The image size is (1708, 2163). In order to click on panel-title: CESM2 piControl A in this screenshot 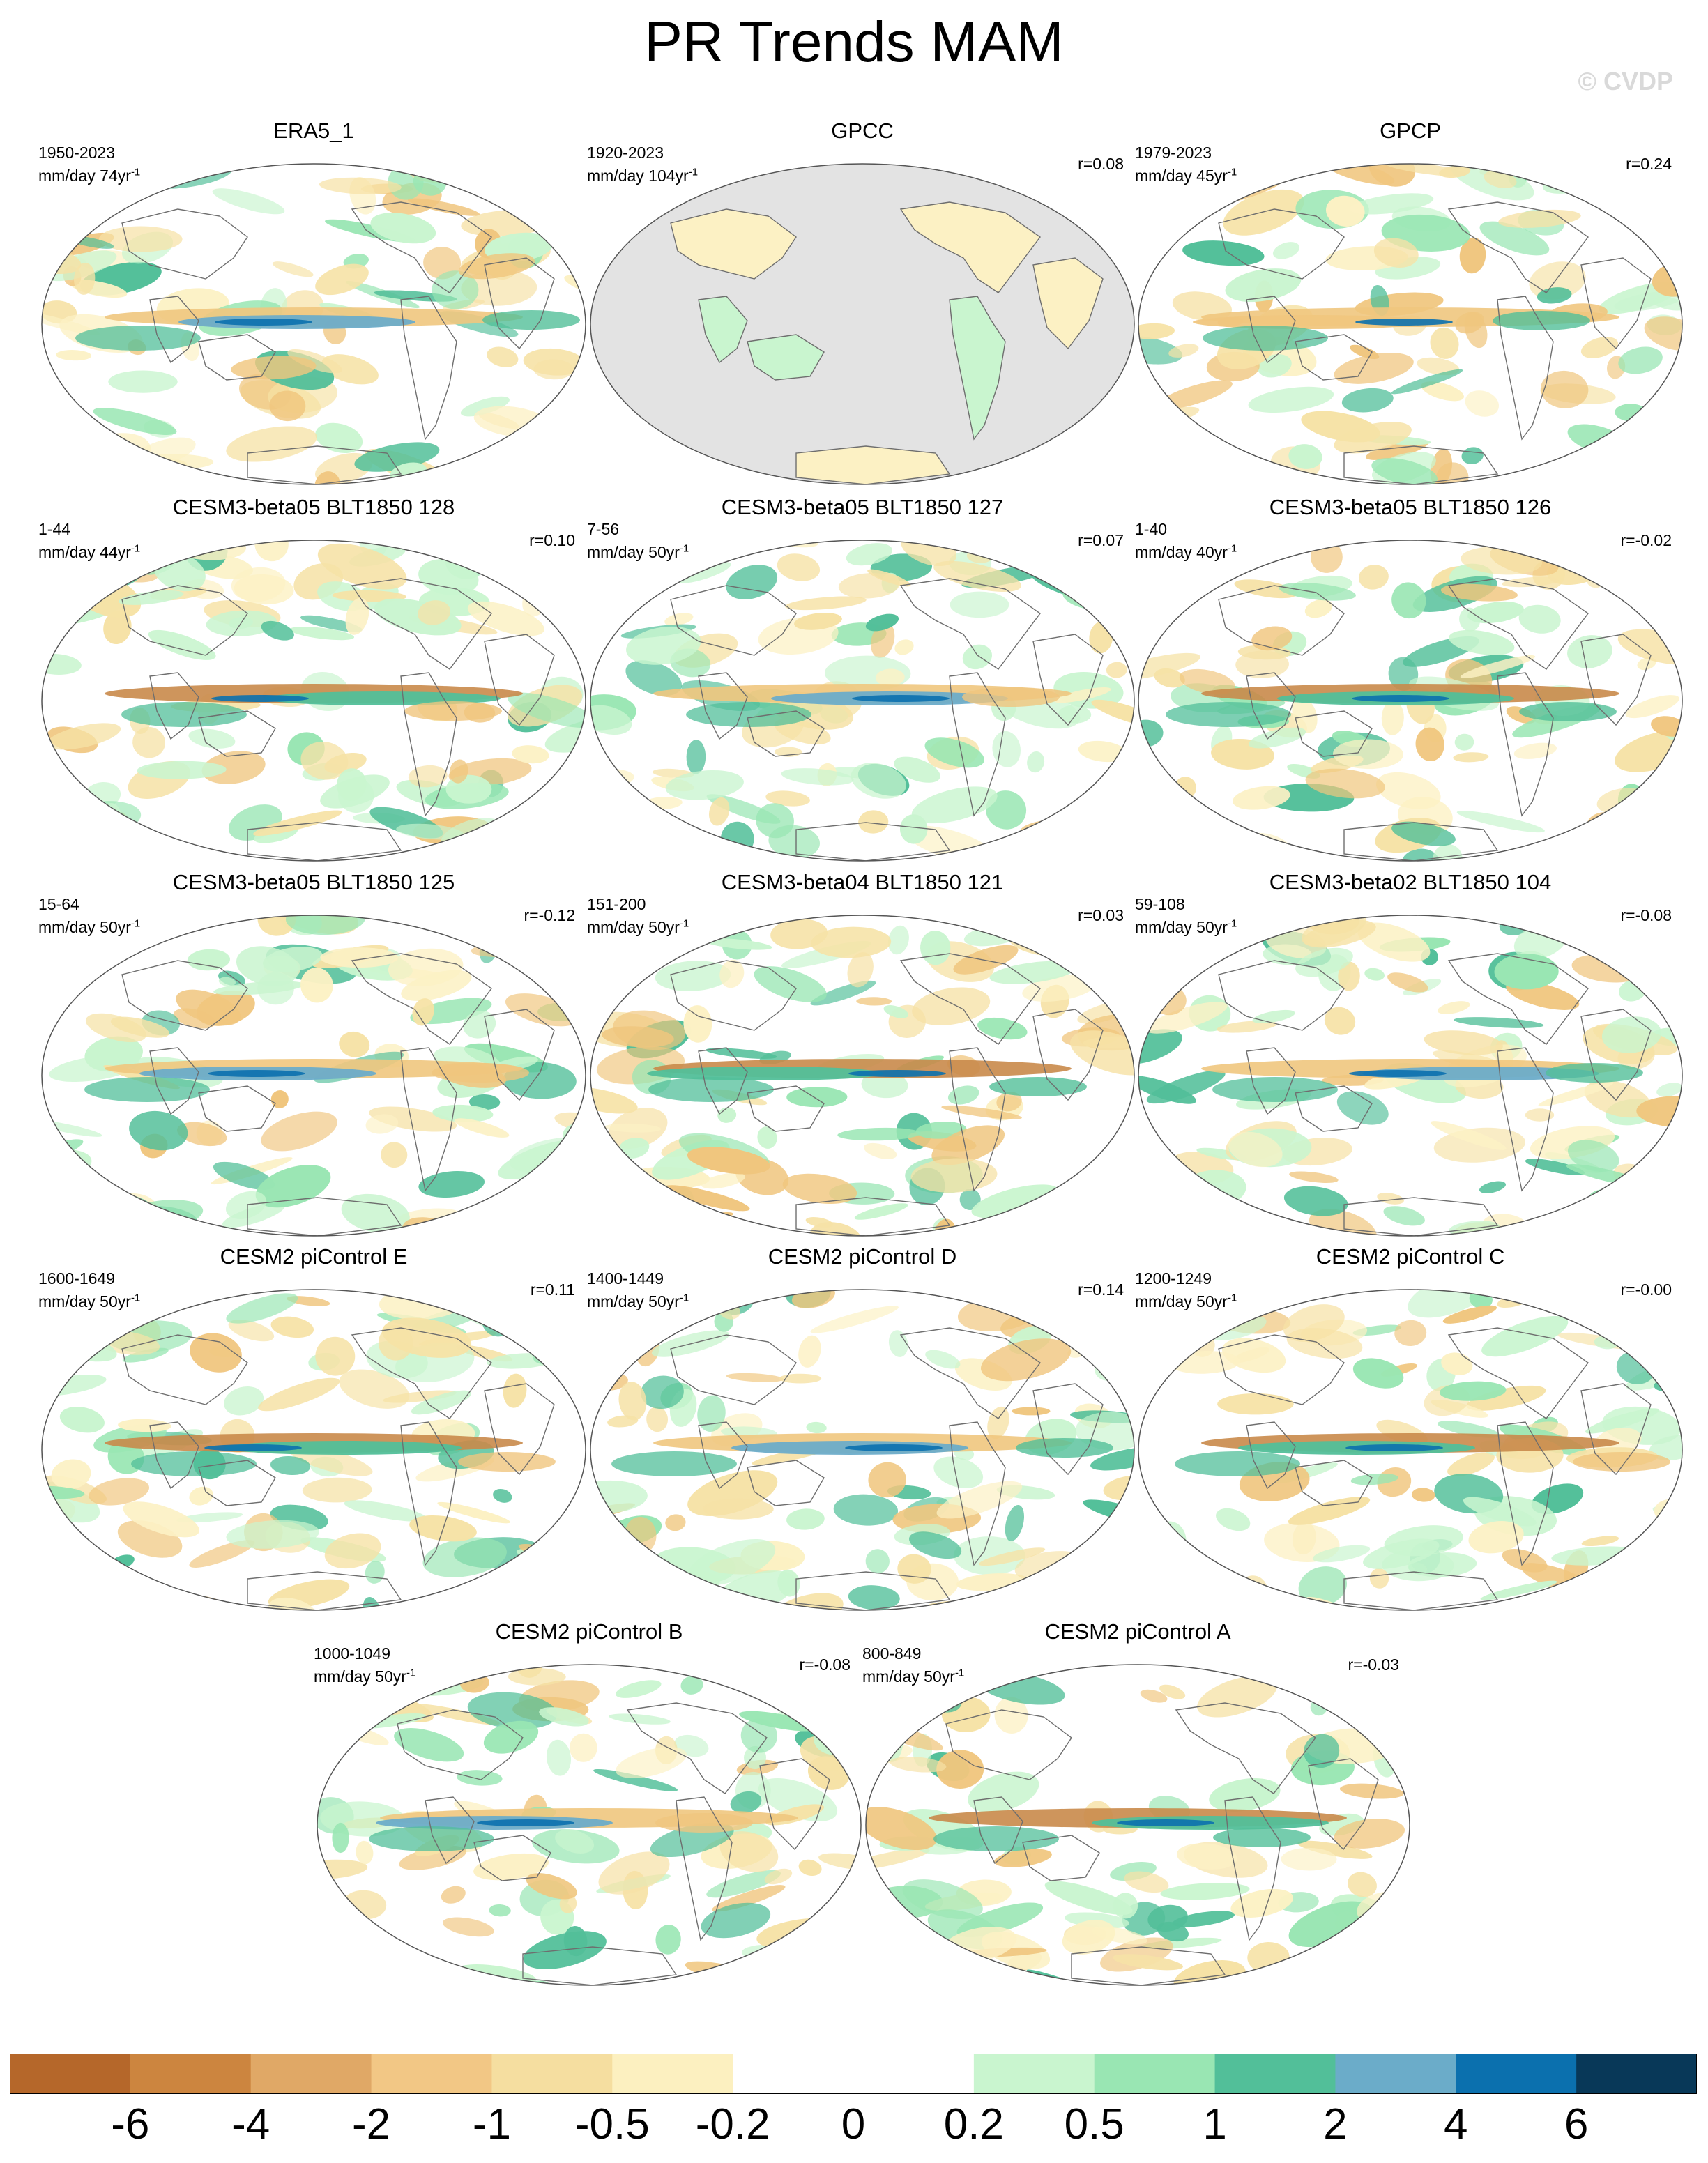, I will do `click(1137, 1632)`.